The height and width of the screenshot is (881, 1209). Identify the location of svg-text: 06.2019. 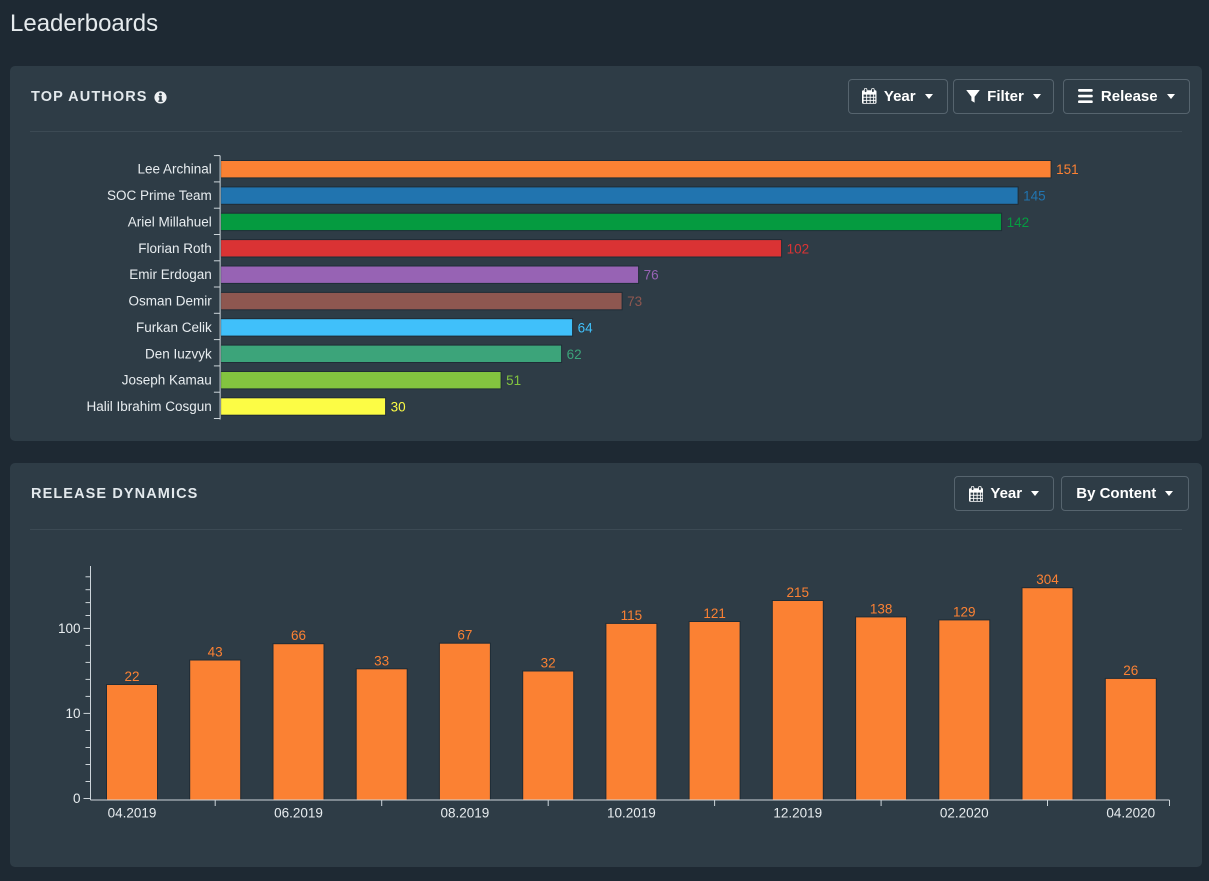
(298, 813).